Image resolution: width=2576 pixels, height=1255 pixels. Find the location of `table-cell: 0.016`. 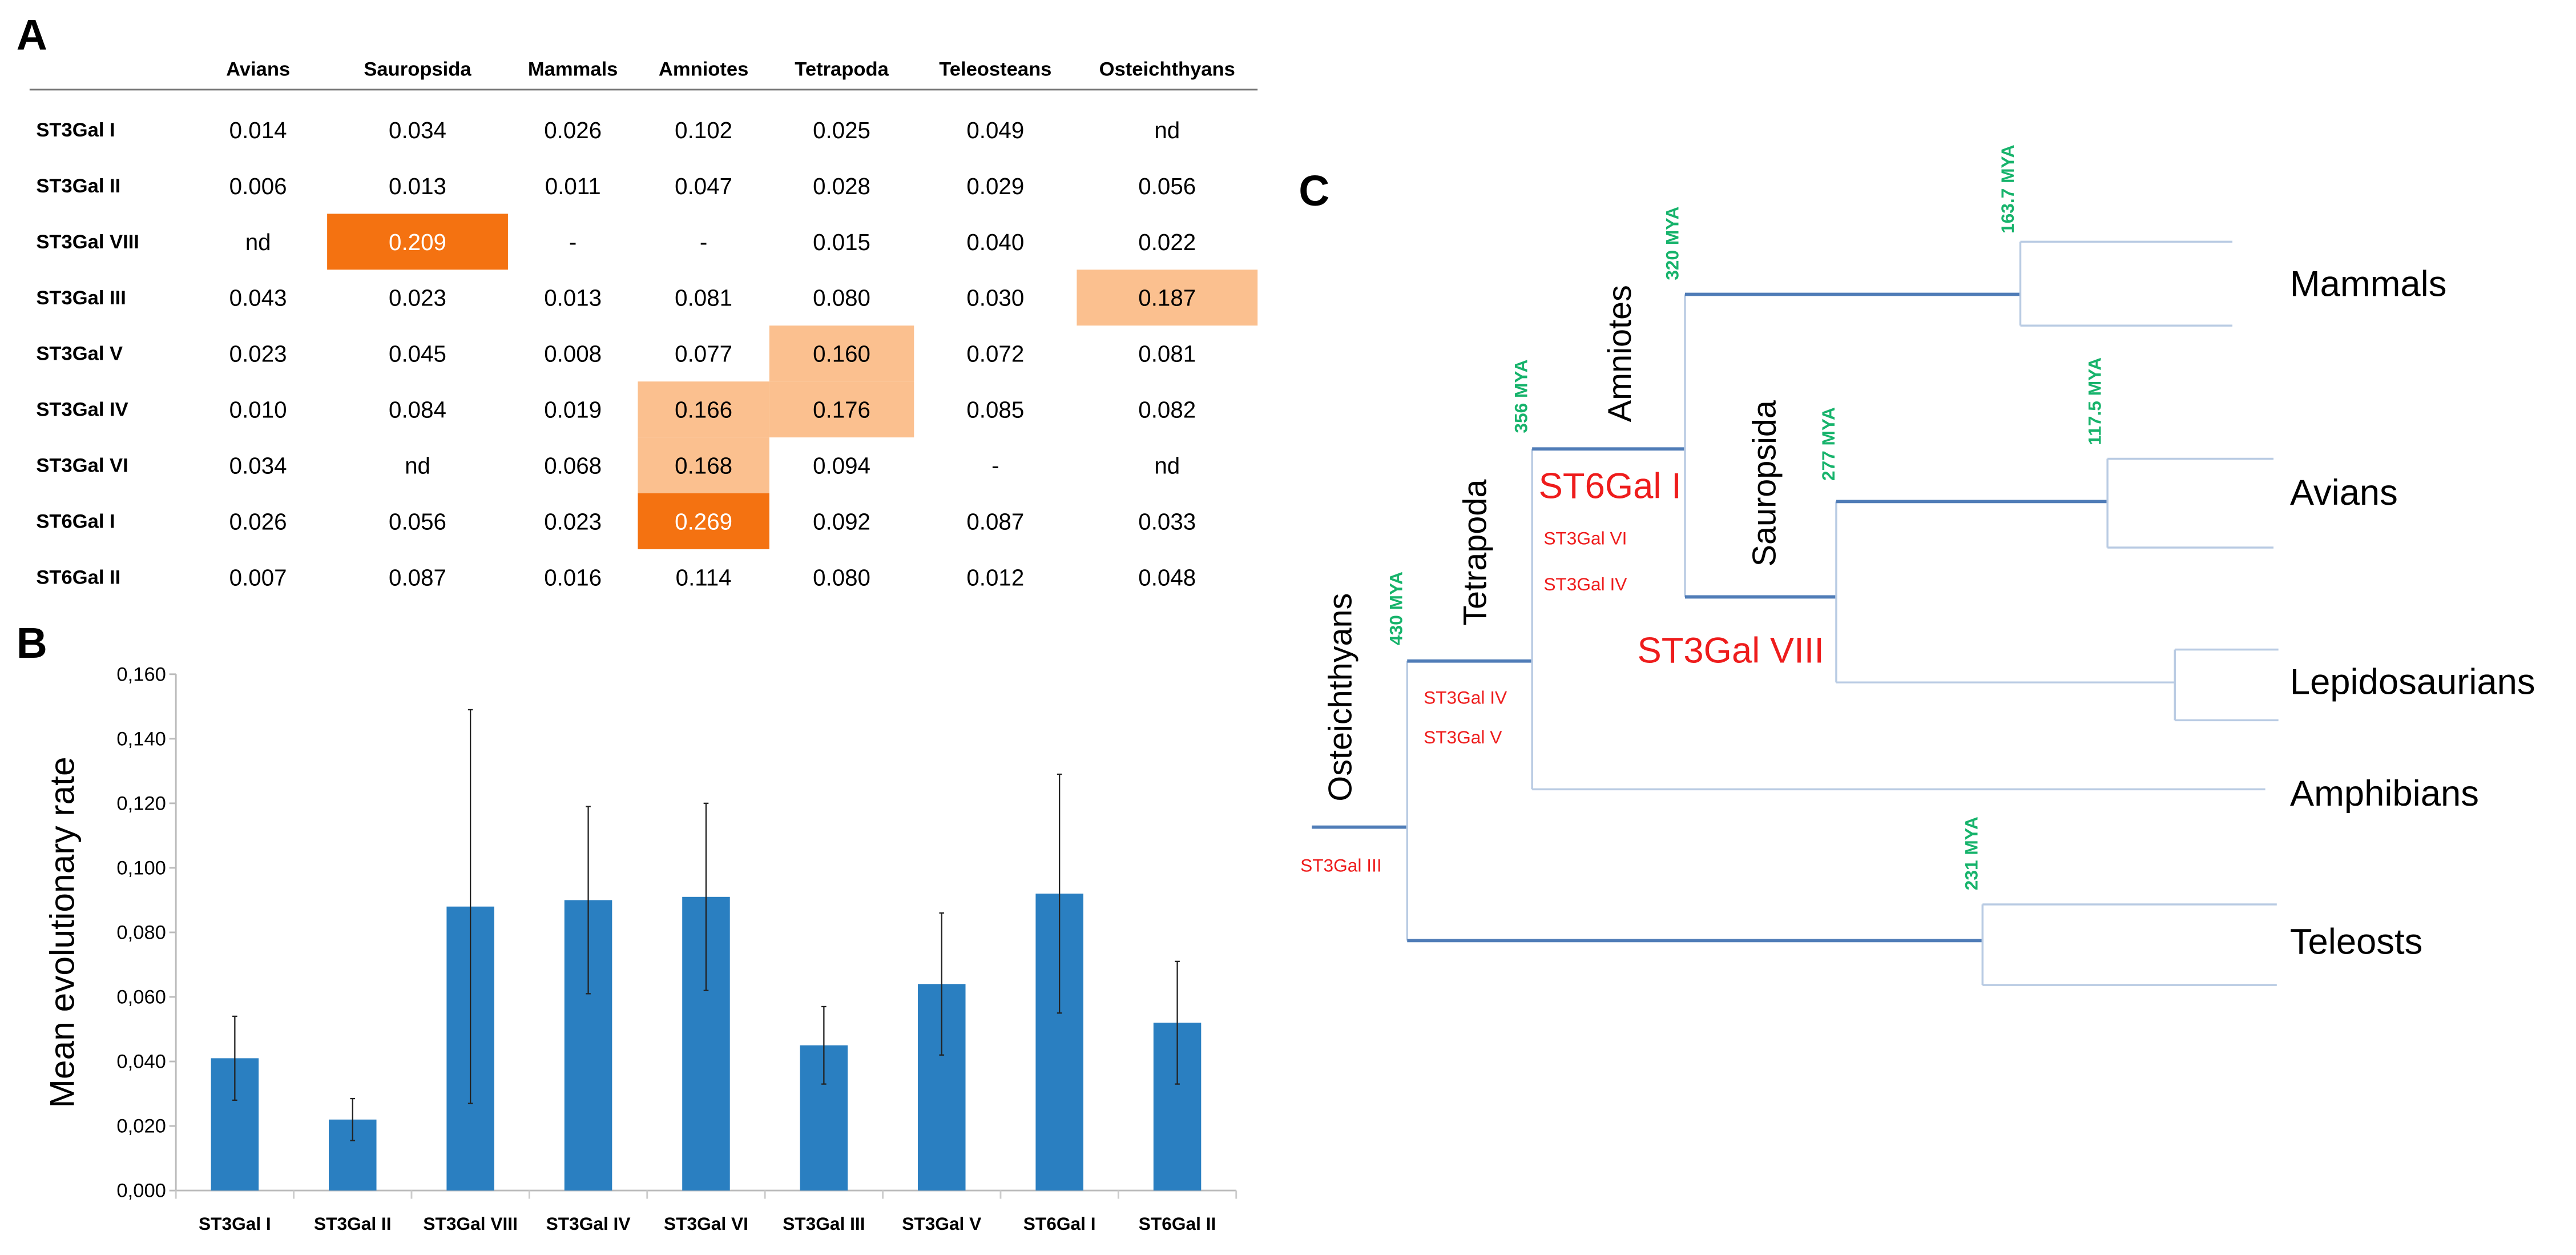

table-cell: 0.016 is located at coordinates (573, 577).